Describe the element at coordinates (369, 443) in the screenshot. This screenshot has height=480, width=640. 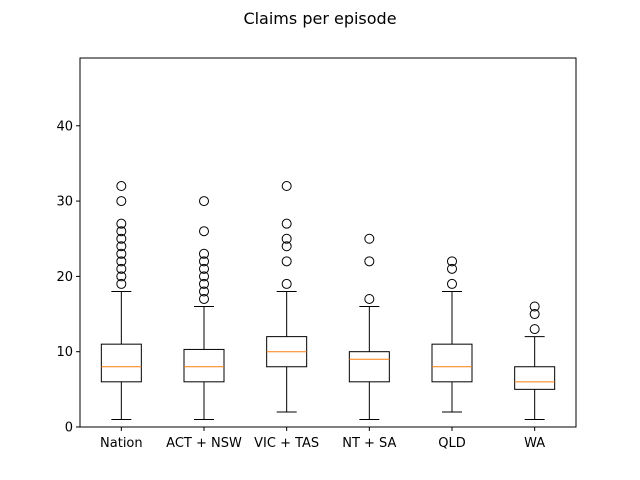
I see `x-tick-label: NT + SA` at that location.